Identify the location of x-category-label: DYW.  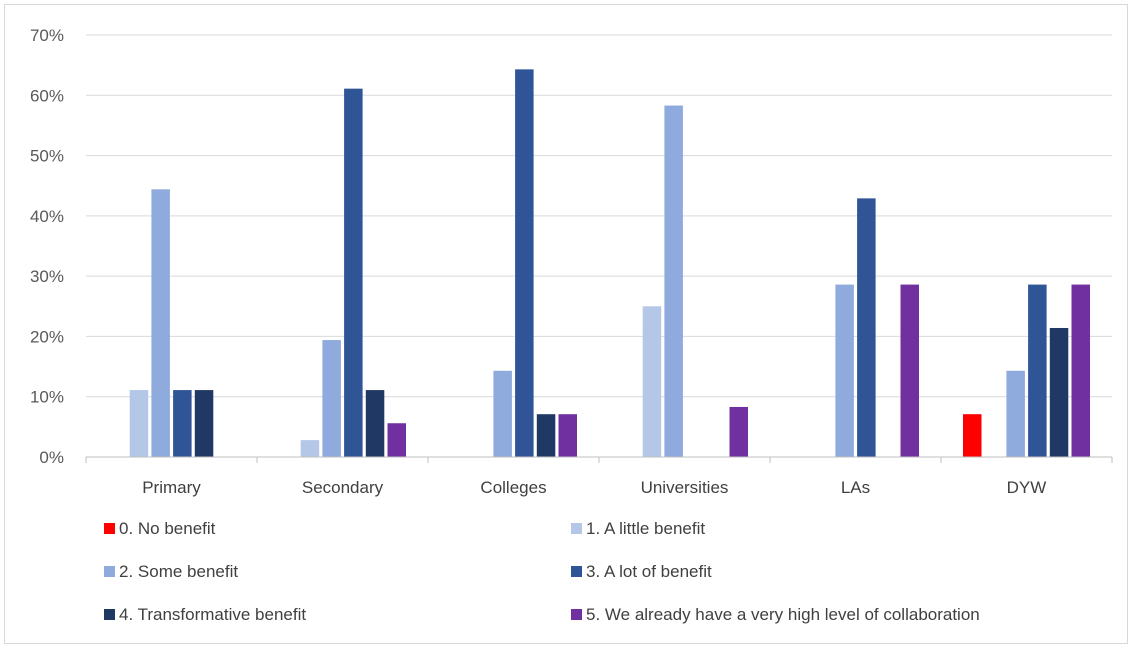
(1027, 487).